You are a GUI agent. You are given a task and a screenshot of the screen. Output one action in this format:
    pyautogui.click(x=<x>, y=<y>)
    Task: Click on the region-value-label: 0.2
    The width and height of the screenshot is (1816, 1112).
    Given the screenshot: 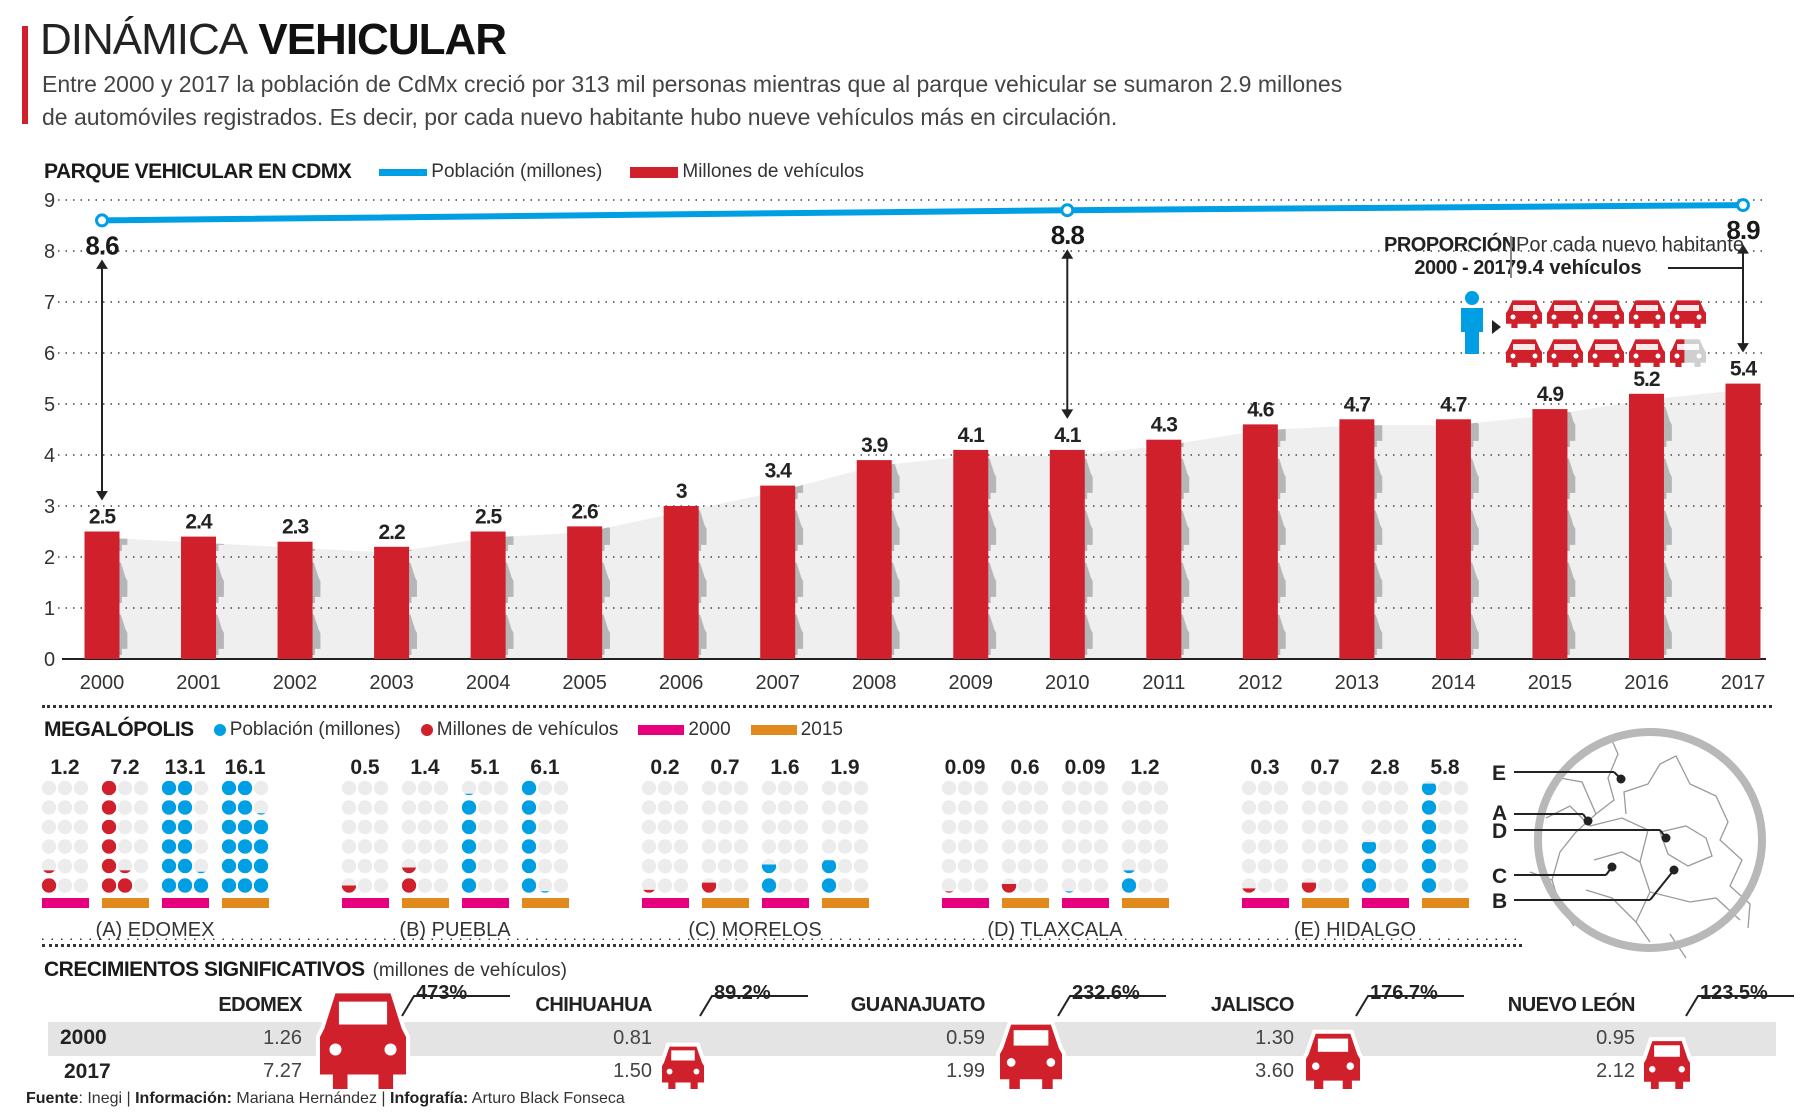 What is the action you would take?
    pyautogui.click(x=664, y=767)
    